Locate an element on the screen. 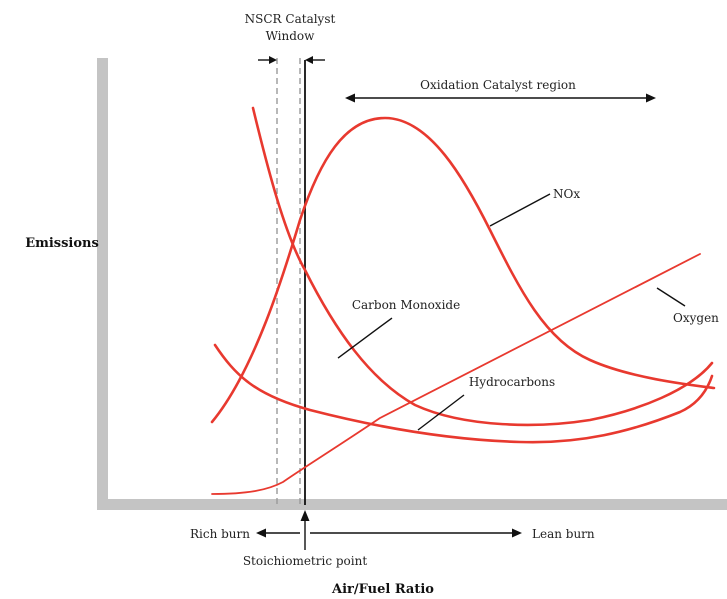 The height and width of the screenshot is (599, 727). y-axis-label: Emissions is located at coordinates (62, 243).